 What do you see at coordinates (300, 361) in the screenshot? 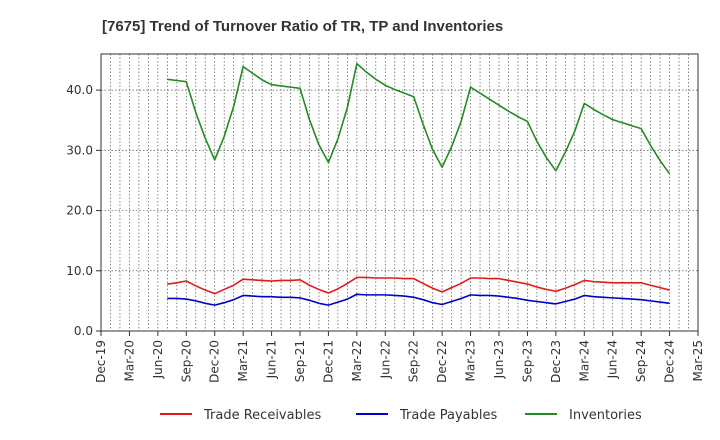
I see `x-tick-label: Sep-21` at bounding box center [300, 361].